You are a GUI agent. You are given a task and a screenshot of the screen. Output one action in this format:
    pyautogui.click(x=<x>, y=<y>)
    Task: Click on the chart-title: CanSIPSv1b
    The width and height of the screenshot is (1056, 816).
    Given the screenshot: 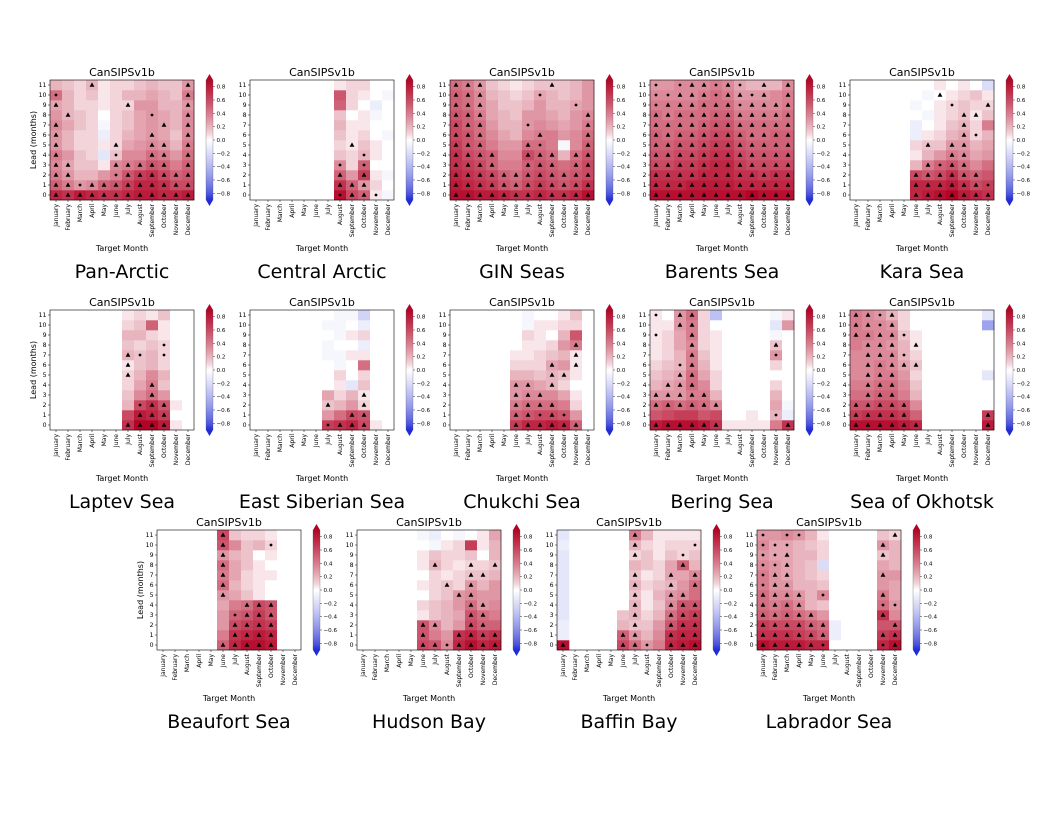 What is the action you would take?
    pyautogui.click(x=722, y=302)
    